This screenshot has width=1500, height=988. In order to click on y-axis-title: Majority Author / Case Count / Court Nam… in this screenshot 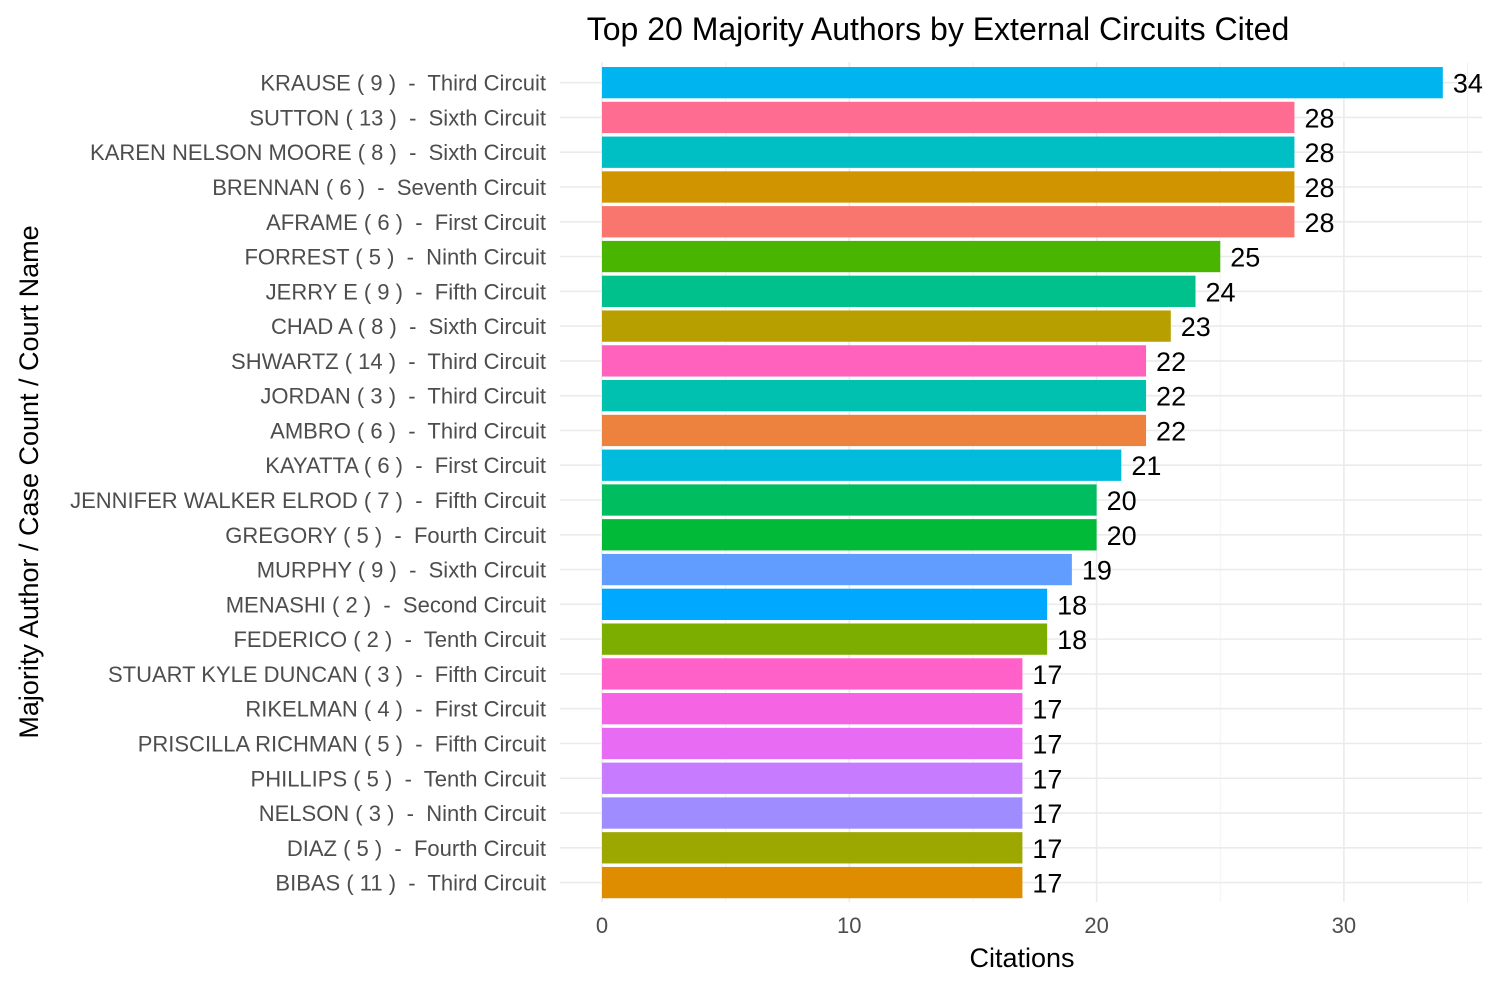, I will do `click(29, 481)`.